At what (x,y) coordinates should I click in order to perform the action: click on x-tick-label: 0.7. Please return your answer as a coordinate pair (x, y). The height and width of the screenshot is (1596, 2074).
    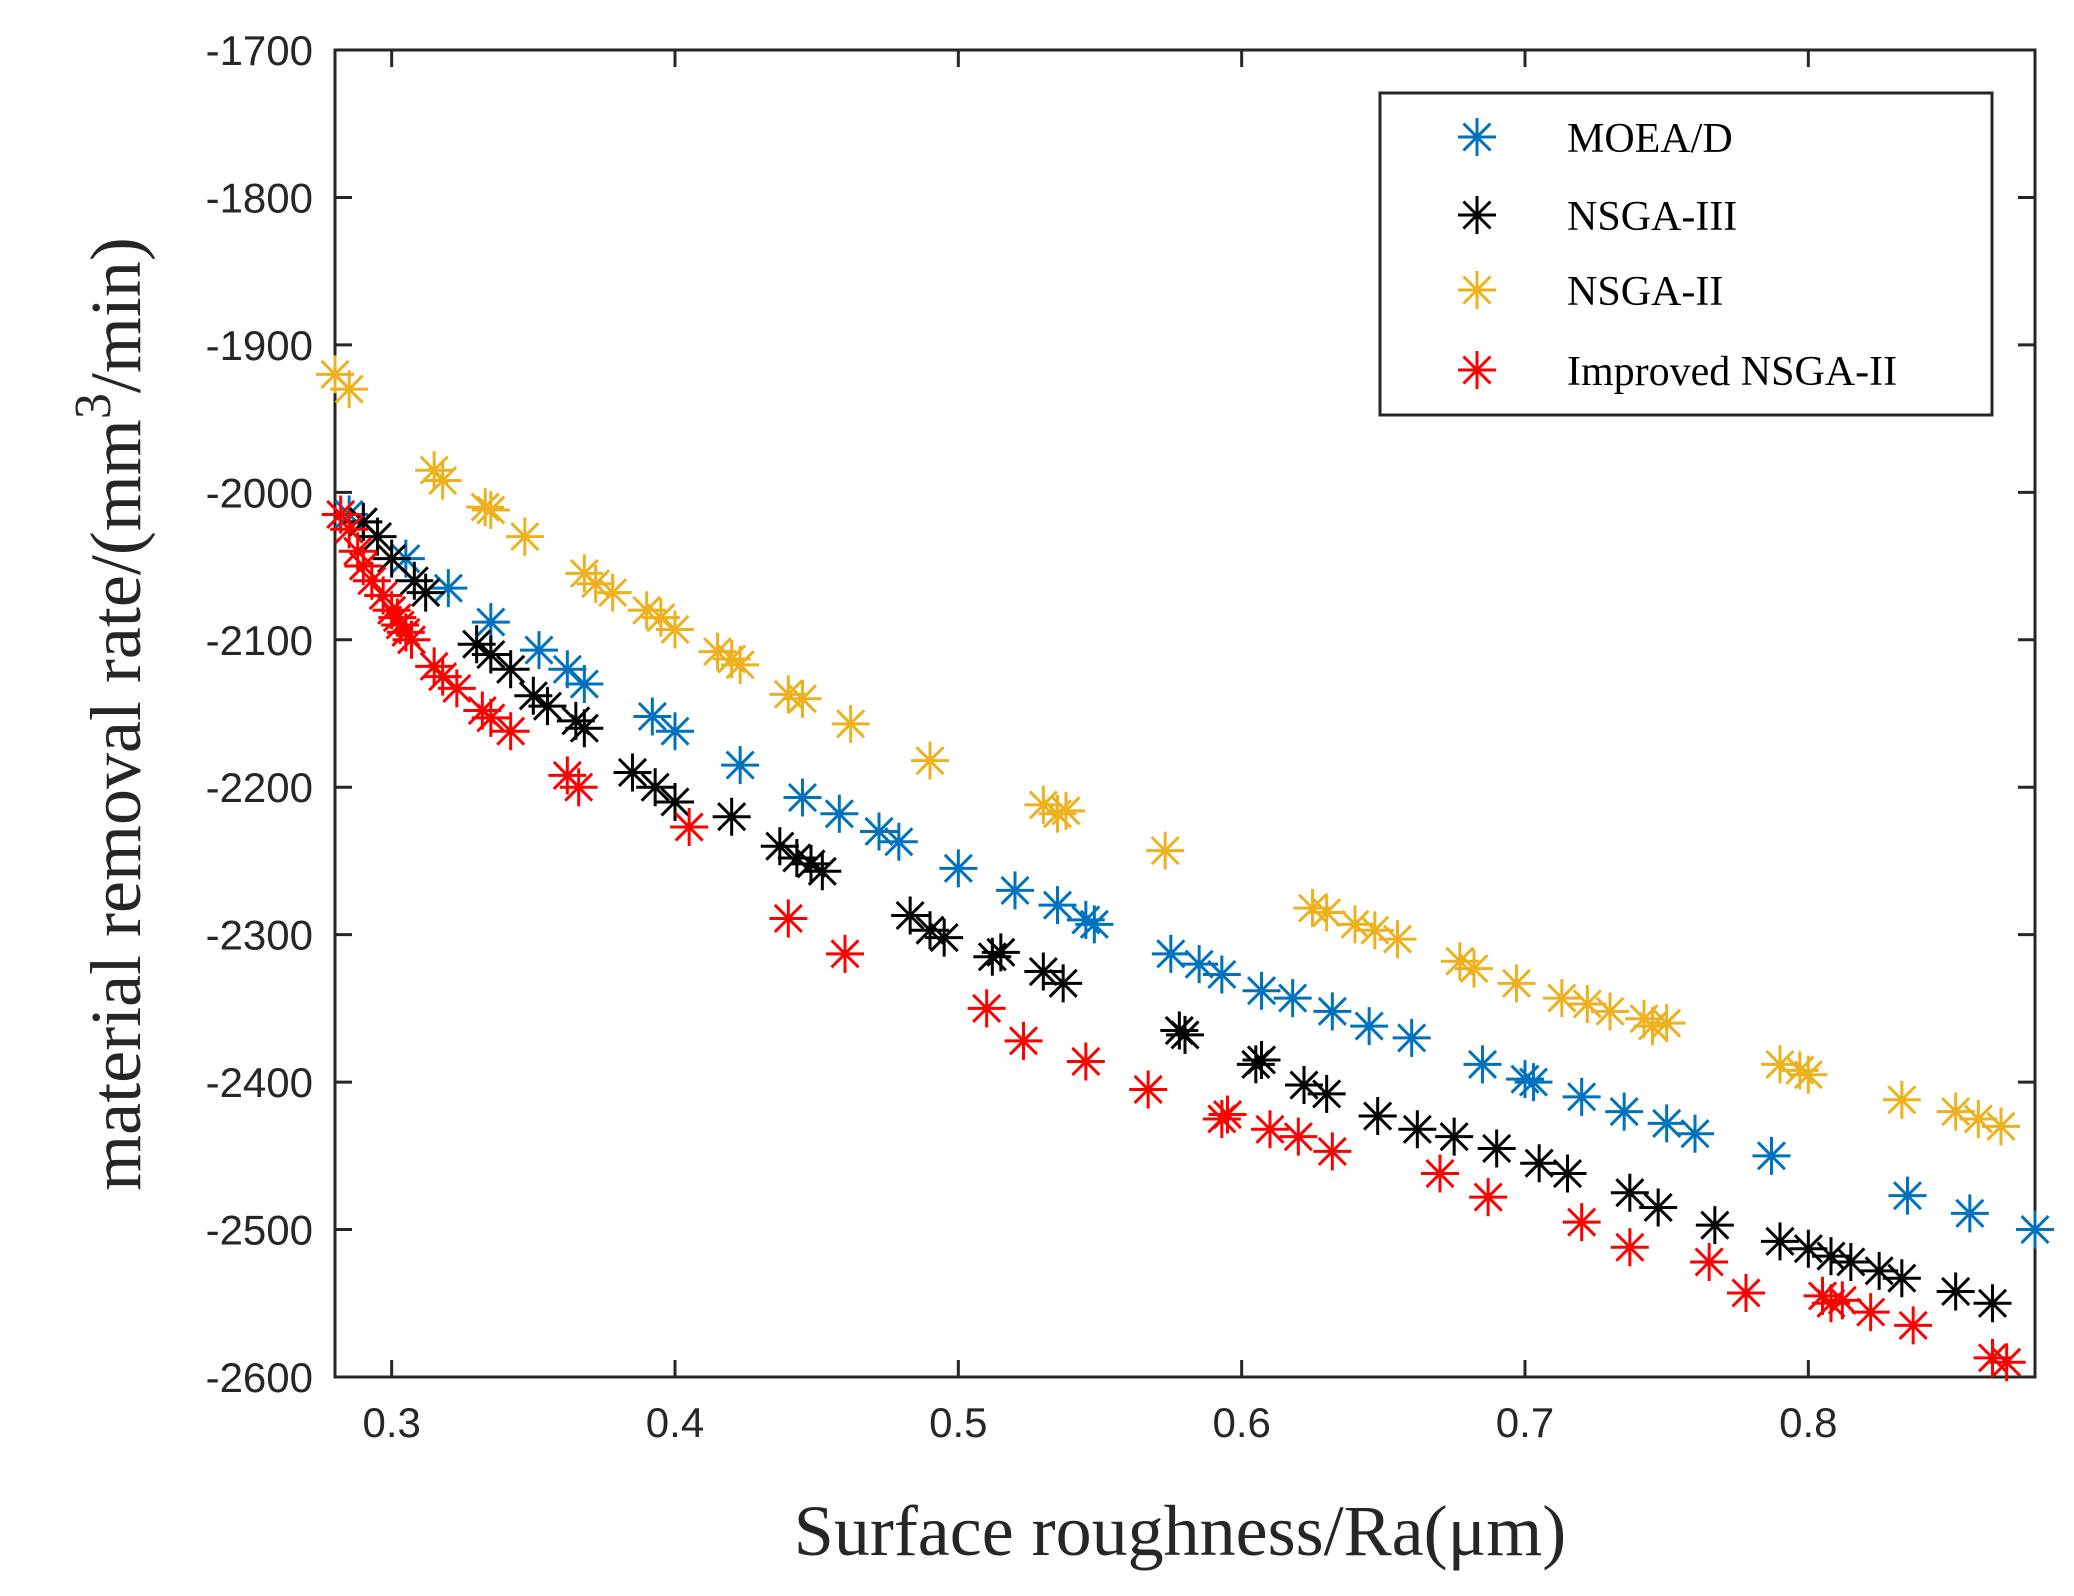
    Looking at the image, I should click on (1525, 1422).